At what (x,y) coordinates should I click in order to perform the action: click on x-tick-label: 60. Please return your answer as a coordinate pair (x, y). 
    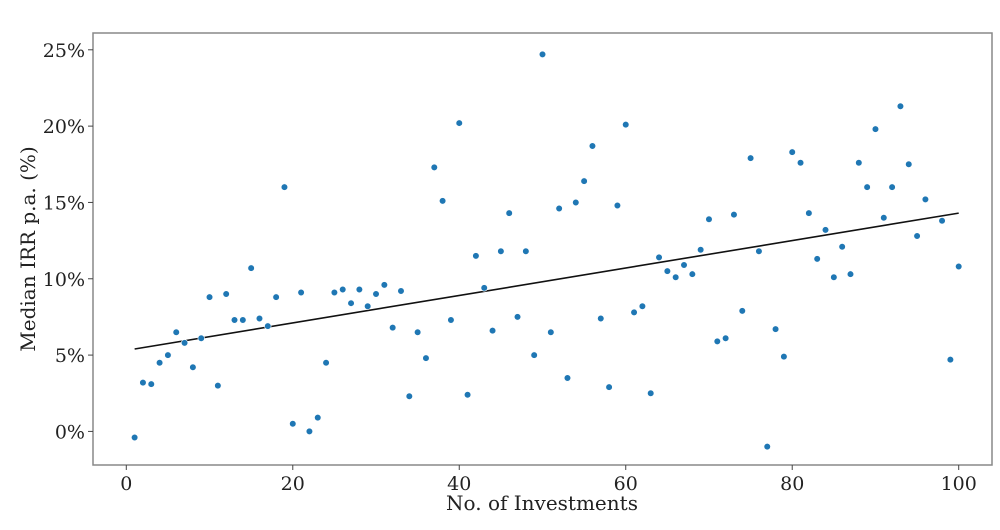
    Looking at the image, I should click on (626, 484).